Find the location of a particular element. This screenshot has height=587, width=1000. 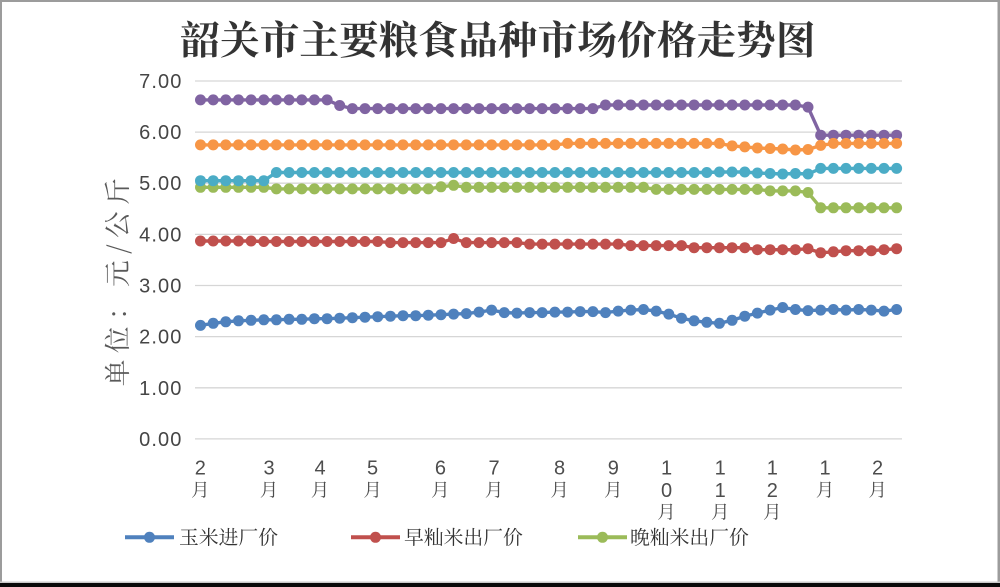

svg-text: 0 is located at coordinates (666, 491).